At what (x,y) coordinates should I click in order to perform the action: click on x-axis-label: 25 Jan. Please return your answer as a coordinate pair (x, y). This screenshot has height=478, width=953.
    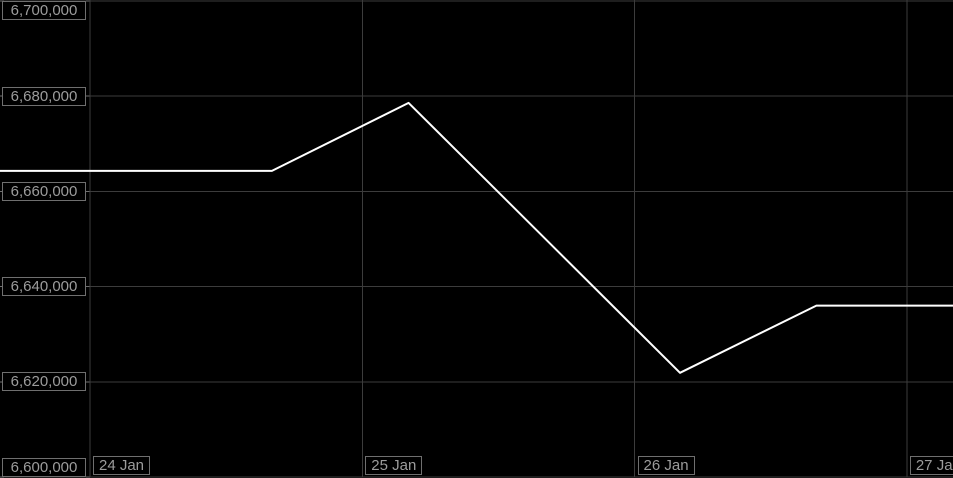
    Looking at the image, I should click on (394, 465).